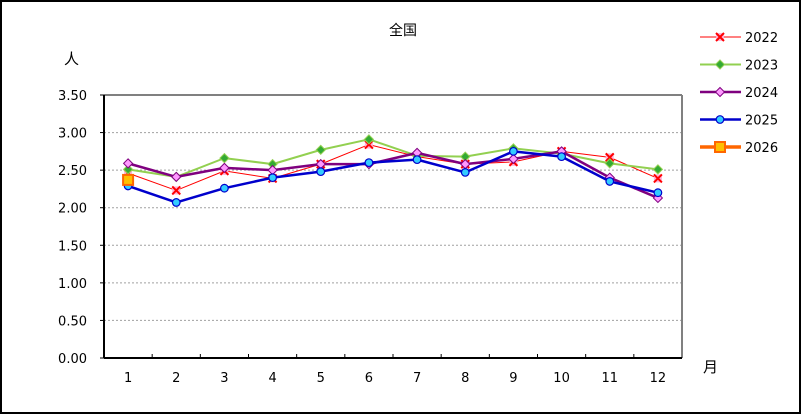  I want to click on x-tick-label: 12, so click(658, 378).